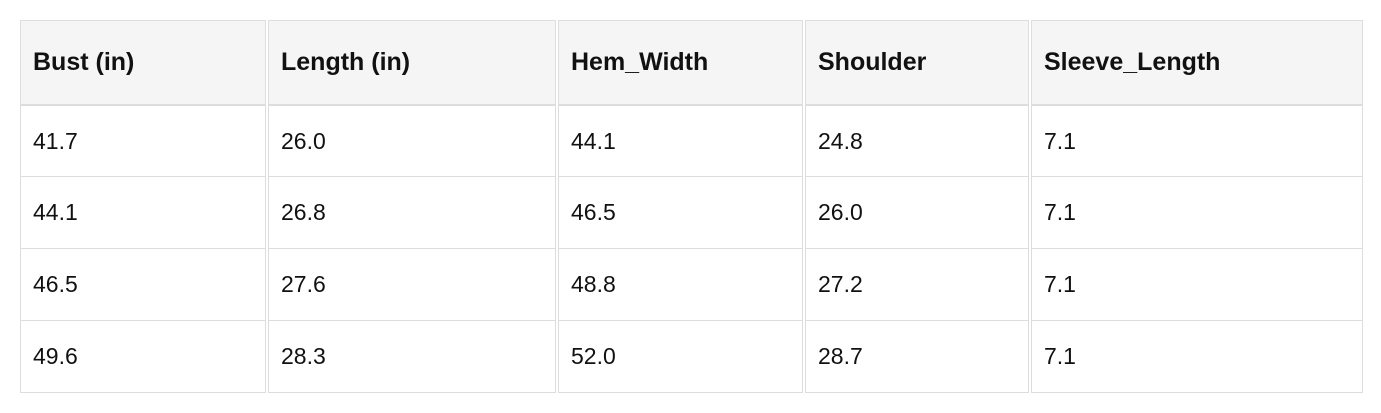 Image resolution: width=1381 pixels, height=413 pixels. Describe the element at coordinates (917, 357) in the screenshot. I see `table-cell: 28.7` at that location.